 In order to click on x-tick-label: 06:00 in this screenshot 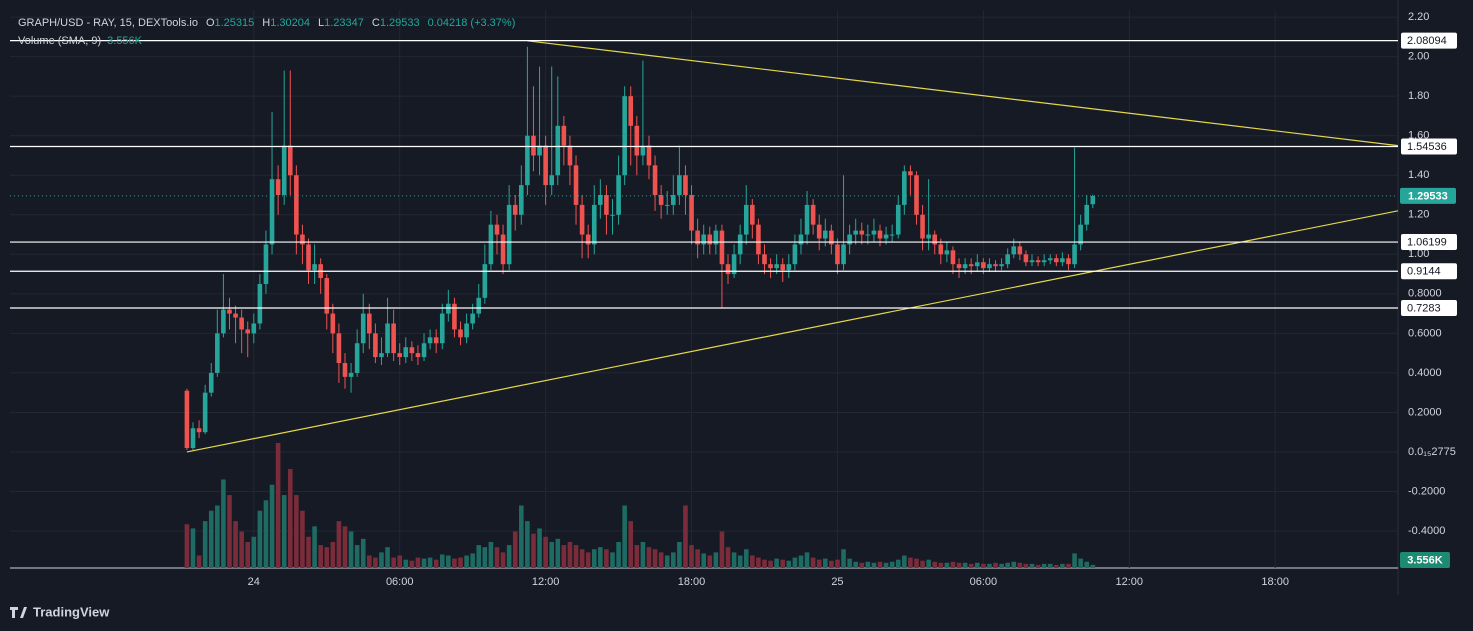, I will do `click(984, 582)`.